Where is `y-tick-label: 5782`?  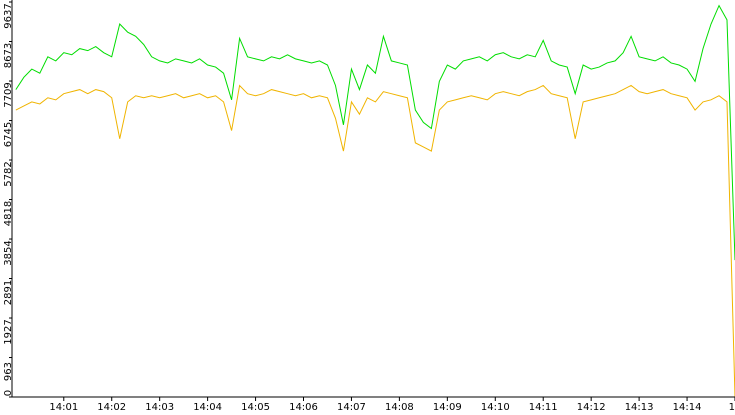
y-tick-label: 5782 is located at coordinates (8, 173).